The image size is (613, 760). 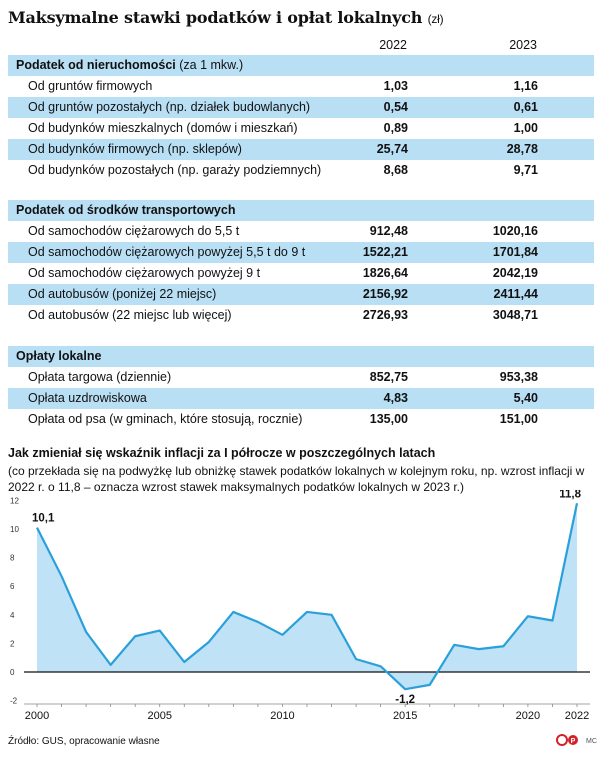 I want to click on section-header-local-fees: Opłaty lokalne, so click(x=301, y=356).